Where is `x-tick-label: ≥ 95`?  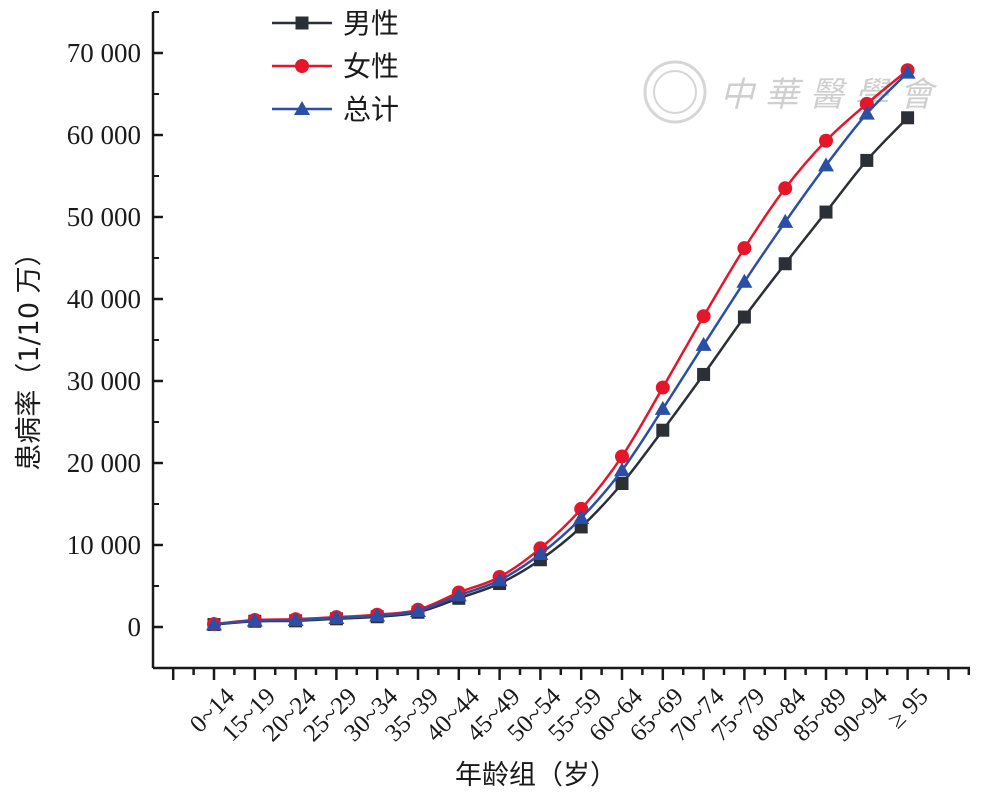
x-tick-label: ≥ 95 is located at coordinates (908, 708).